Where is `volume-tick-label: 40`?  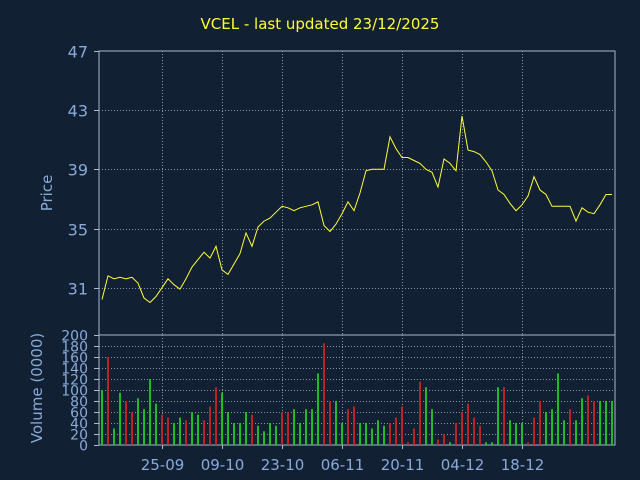 volume-tick-label: 40 is located at coordinates (79, 425).